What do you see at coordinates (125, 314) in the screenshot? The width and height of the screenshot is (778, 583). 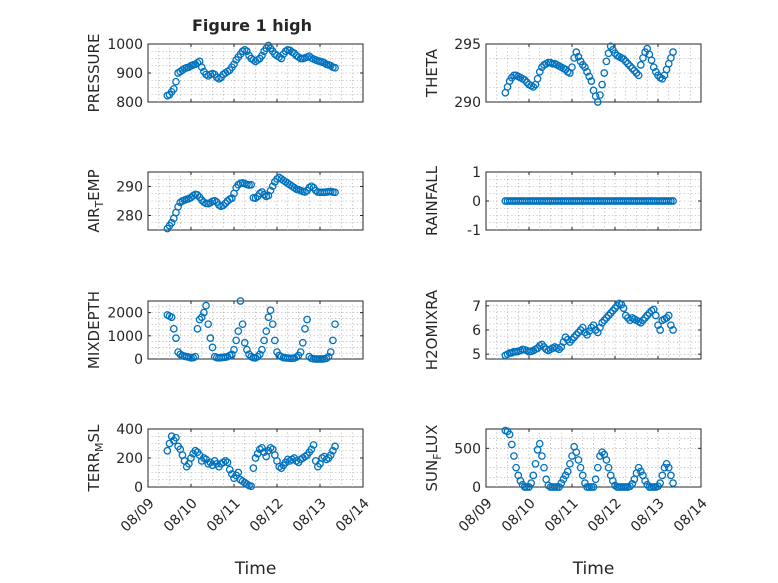 I see `y-tick-label: 2000` at bounding box center [125, 314].